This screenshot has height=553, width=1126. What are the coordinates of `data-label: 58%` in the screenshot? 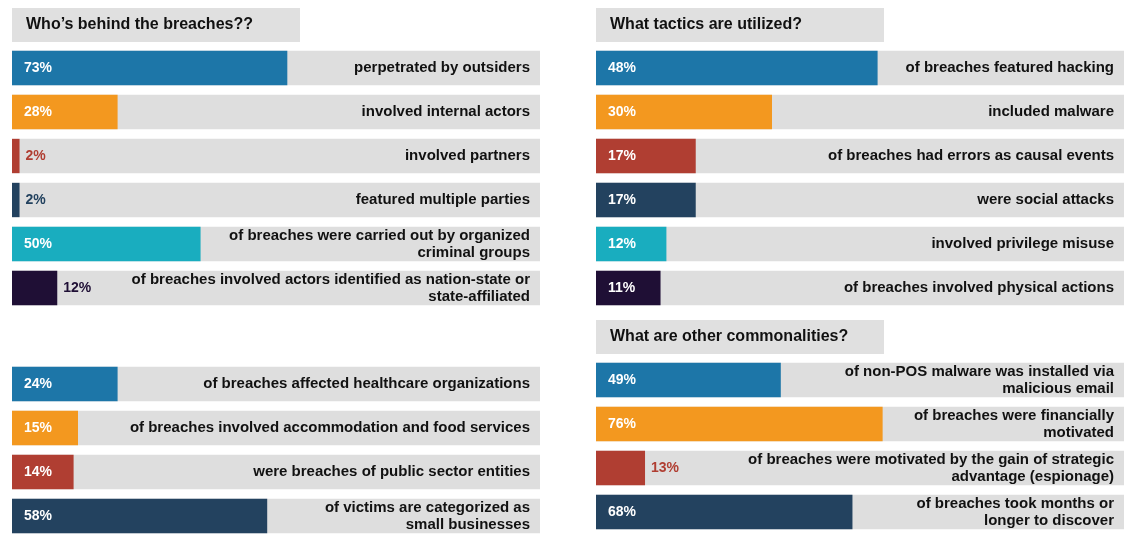 It's located at (38, 514).